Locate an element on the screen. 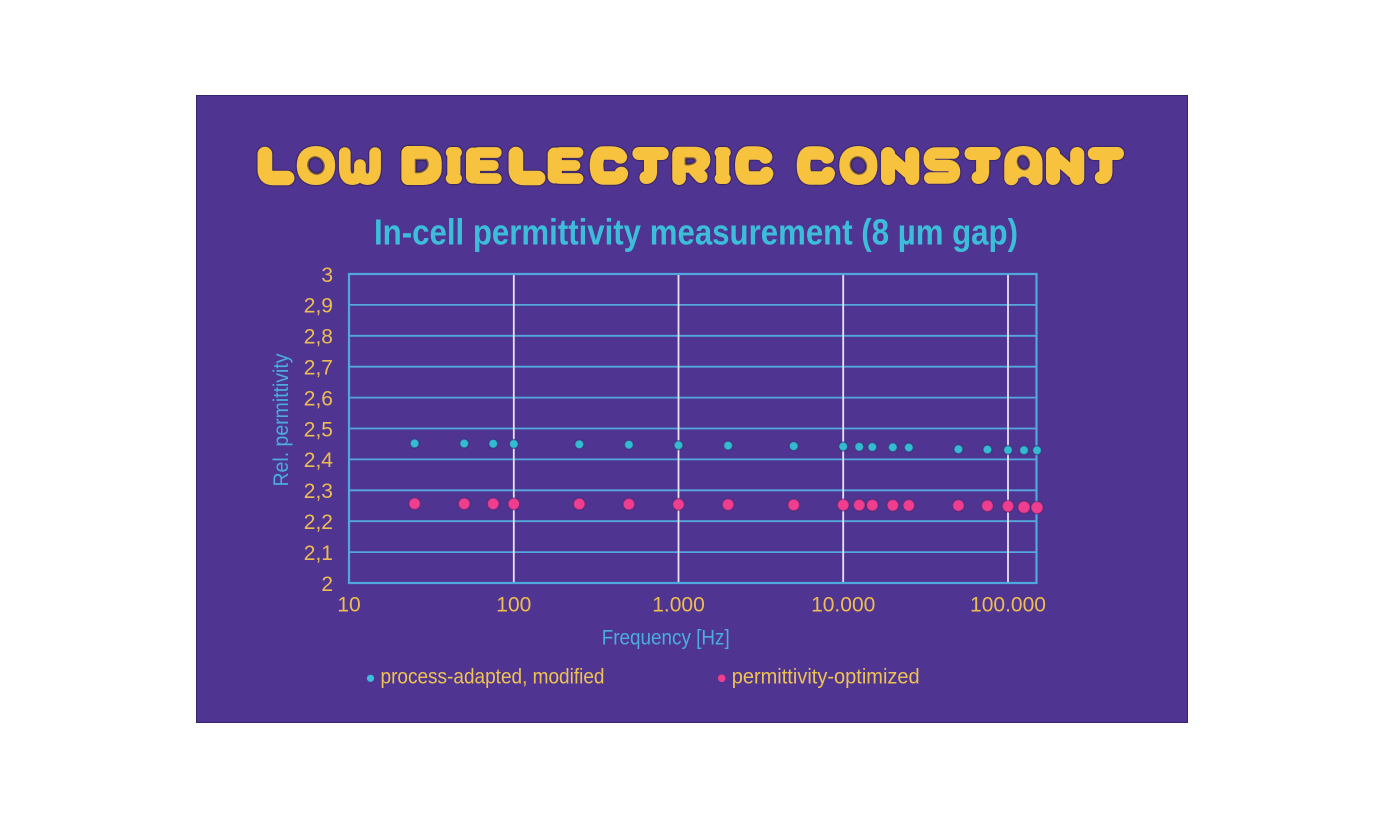 This screenshot has height=820, width=1380. svg-text: 2,3 is located at coordinates (318, 491).